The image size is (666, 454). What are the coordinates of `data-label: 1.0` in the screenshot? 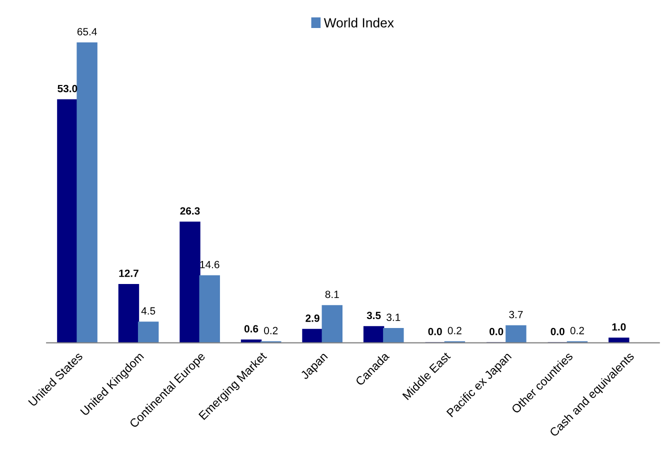 It's located at (619, 327).